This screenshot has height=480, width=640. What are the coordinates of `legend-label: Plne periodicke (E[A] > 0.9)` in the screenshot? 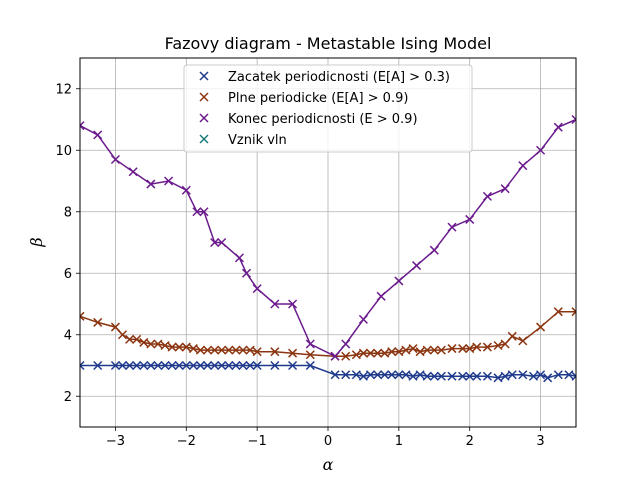 It's located at (318, 98).